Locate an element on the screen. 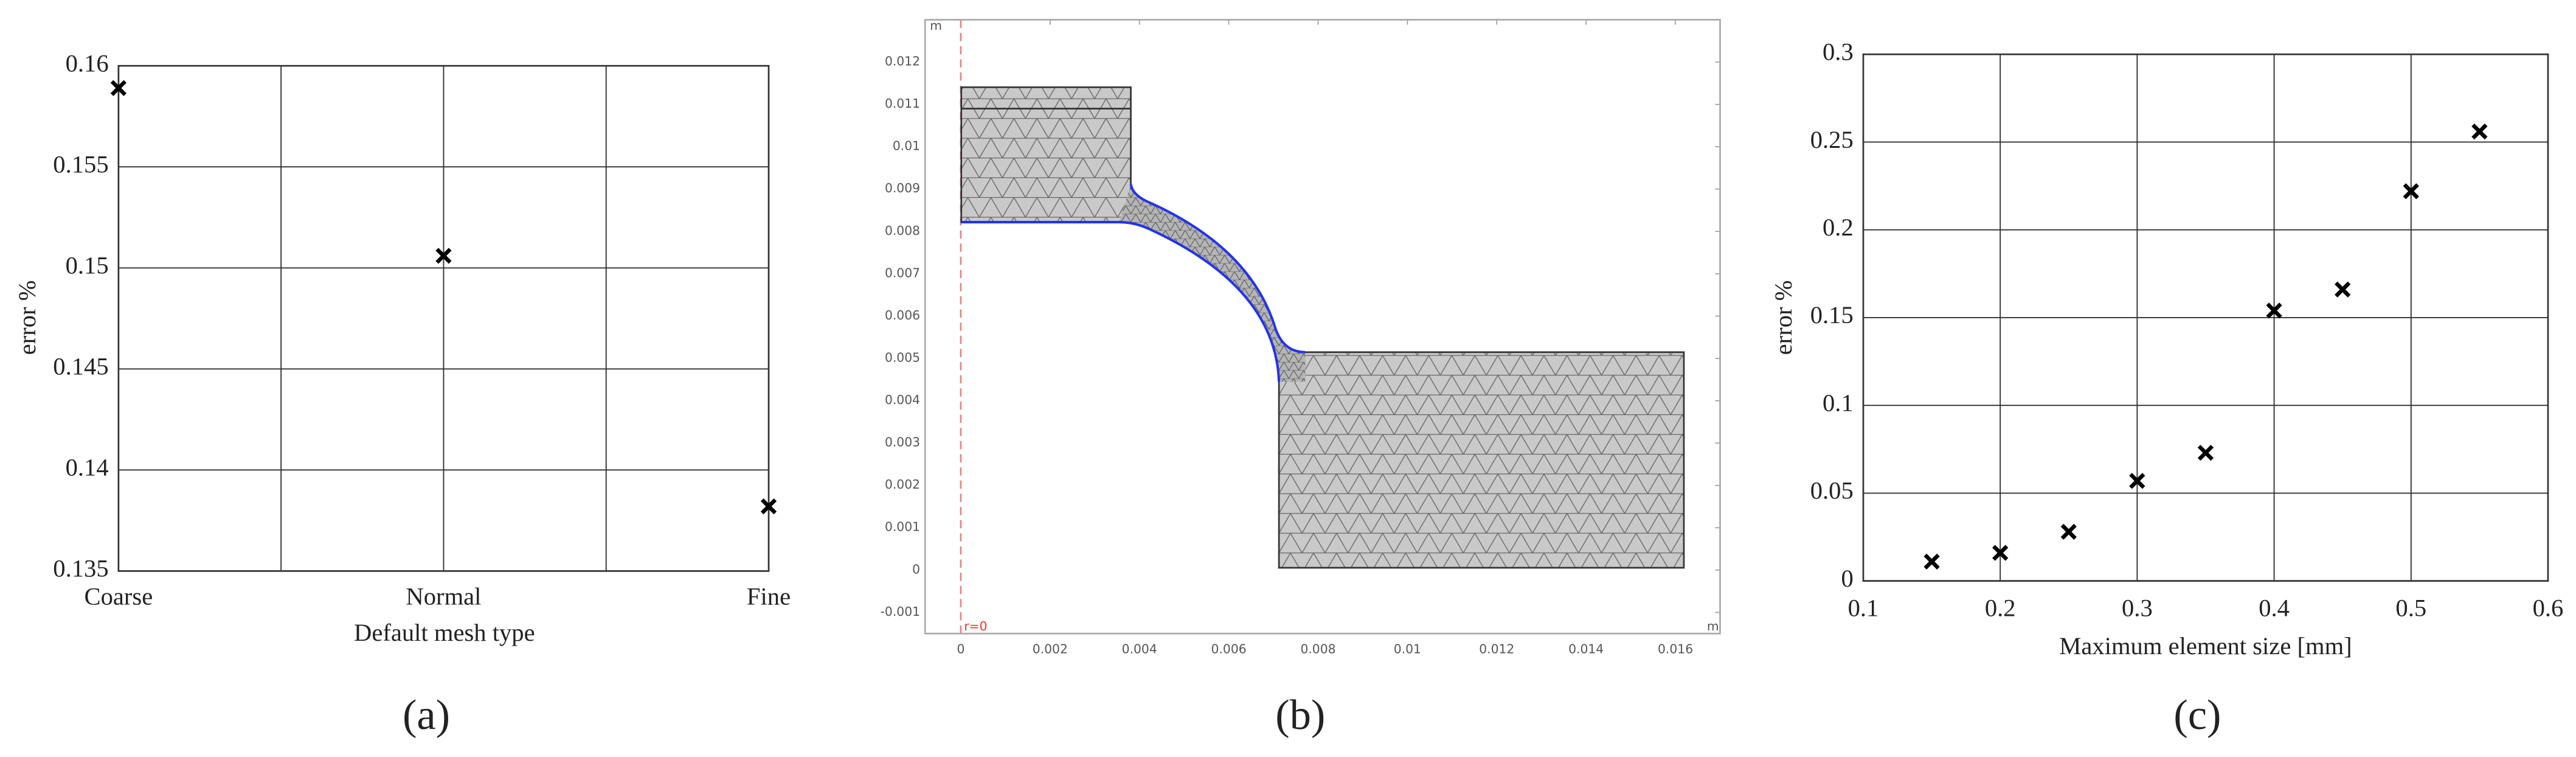 The height and width of the screenshot is (757, 2576). boundary is located at coordinates (1133, 283).